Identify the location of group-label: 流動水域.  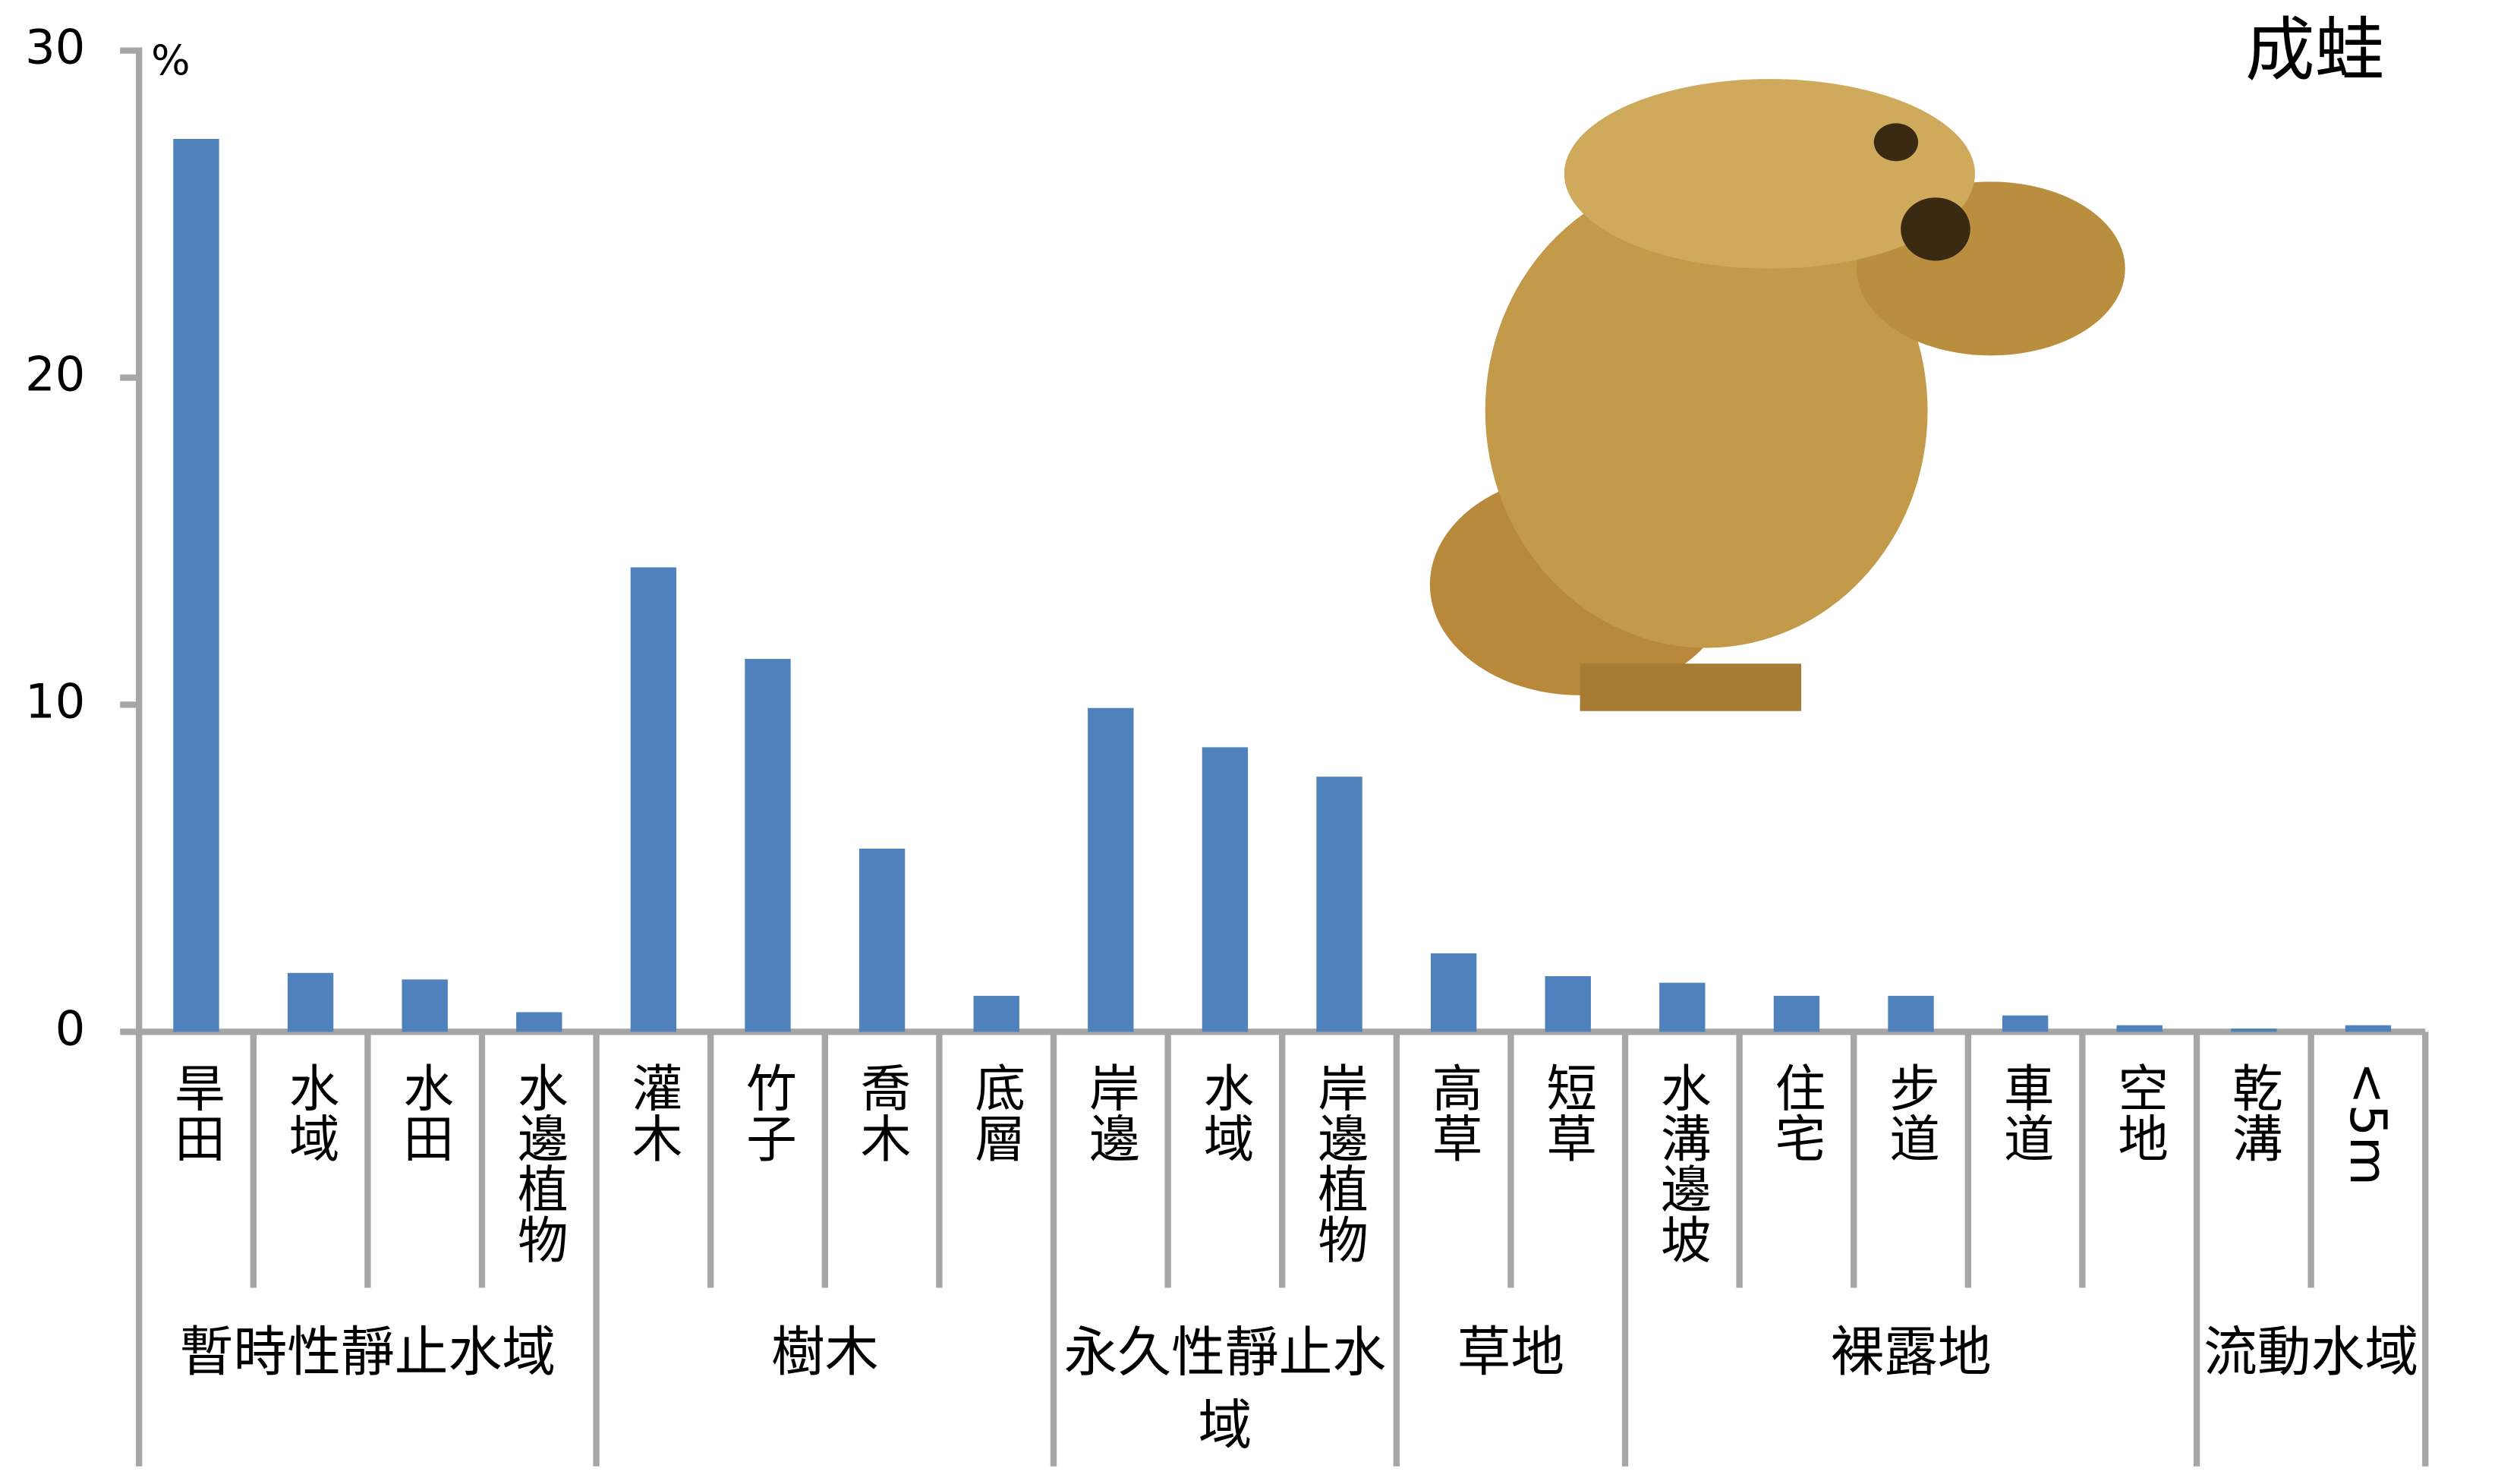
(2310, 1352).